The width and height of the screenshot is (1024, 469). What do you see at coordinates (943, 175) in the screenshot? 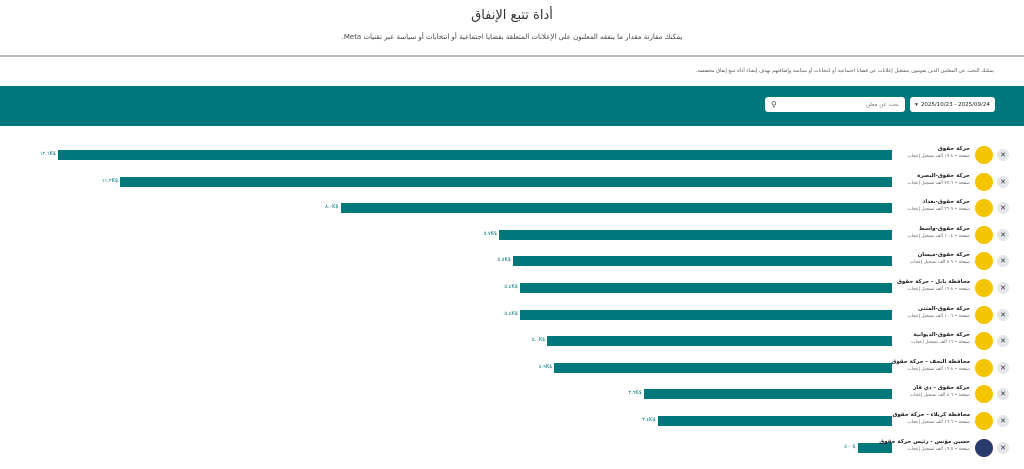
I see `advertiser-name: حركة حقوق-البصرة` at bounding box center [943, 175].